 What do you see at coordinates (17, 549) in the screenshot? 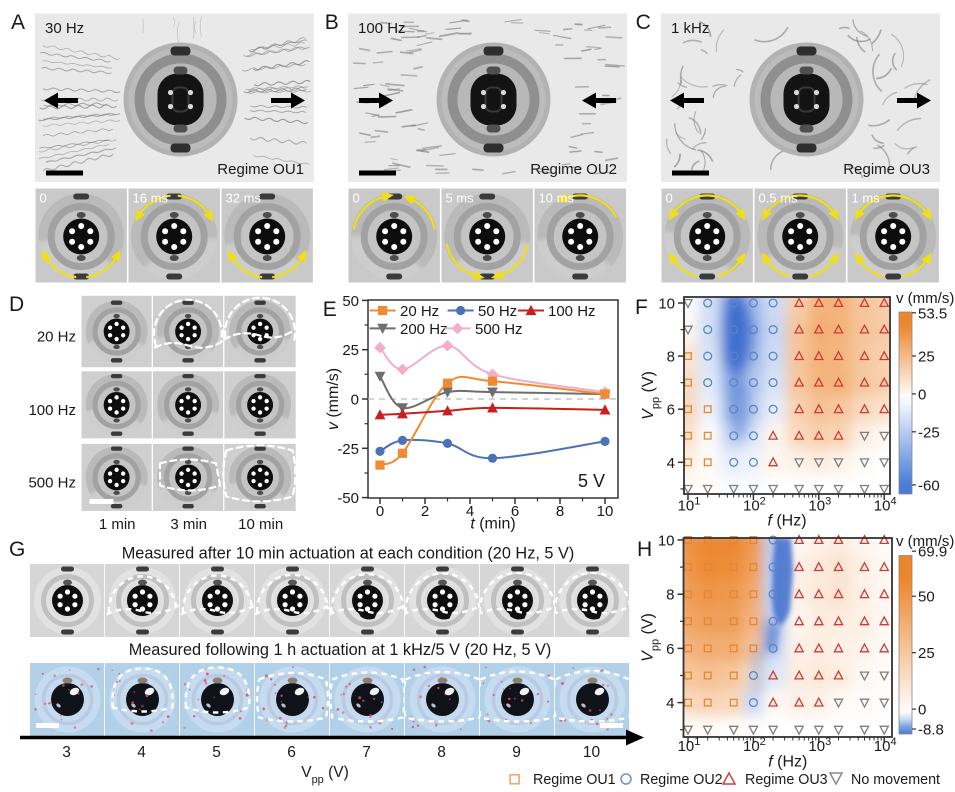
I see `svg-text: G` at bounding box center [17, 549].